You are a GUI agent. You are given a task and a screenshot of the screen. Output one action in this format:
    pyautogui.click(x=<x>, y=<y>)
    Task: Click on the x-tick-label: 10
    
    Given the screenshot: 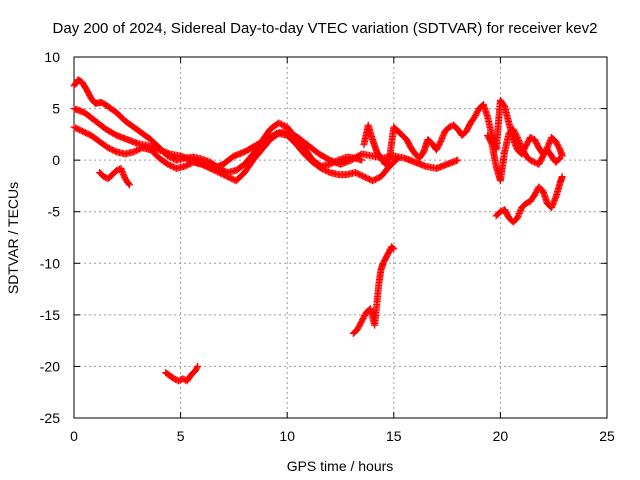 What is the action you would take?
    pyautogui.click(x=287, y=436)
    